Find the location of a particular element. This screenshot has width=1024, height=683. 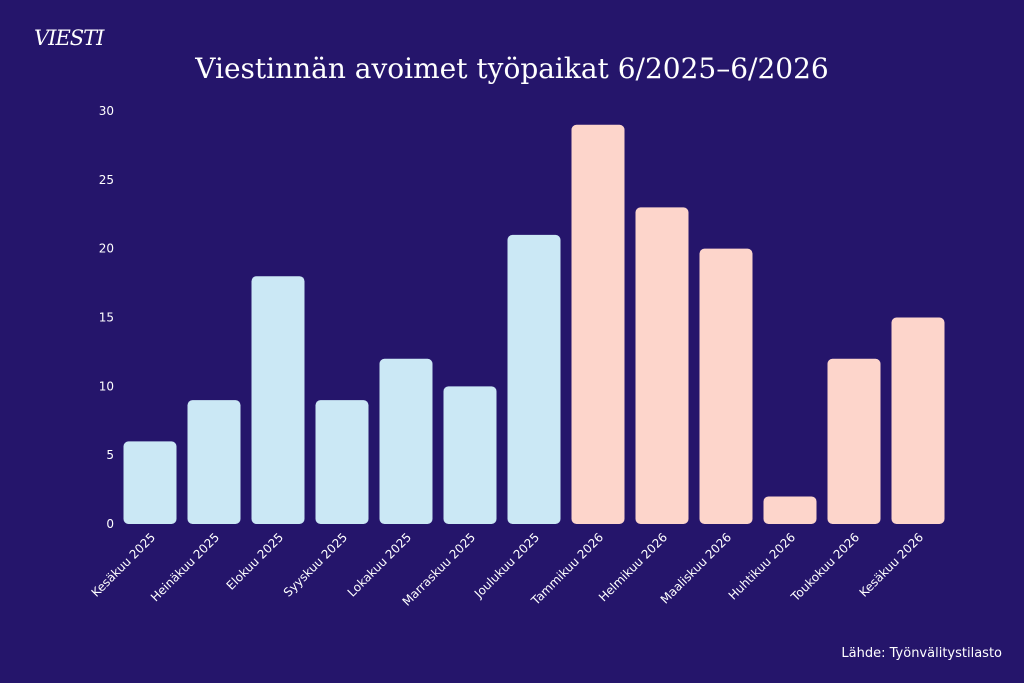

y-tick-label: 25 is located at coordinates (106, 180).